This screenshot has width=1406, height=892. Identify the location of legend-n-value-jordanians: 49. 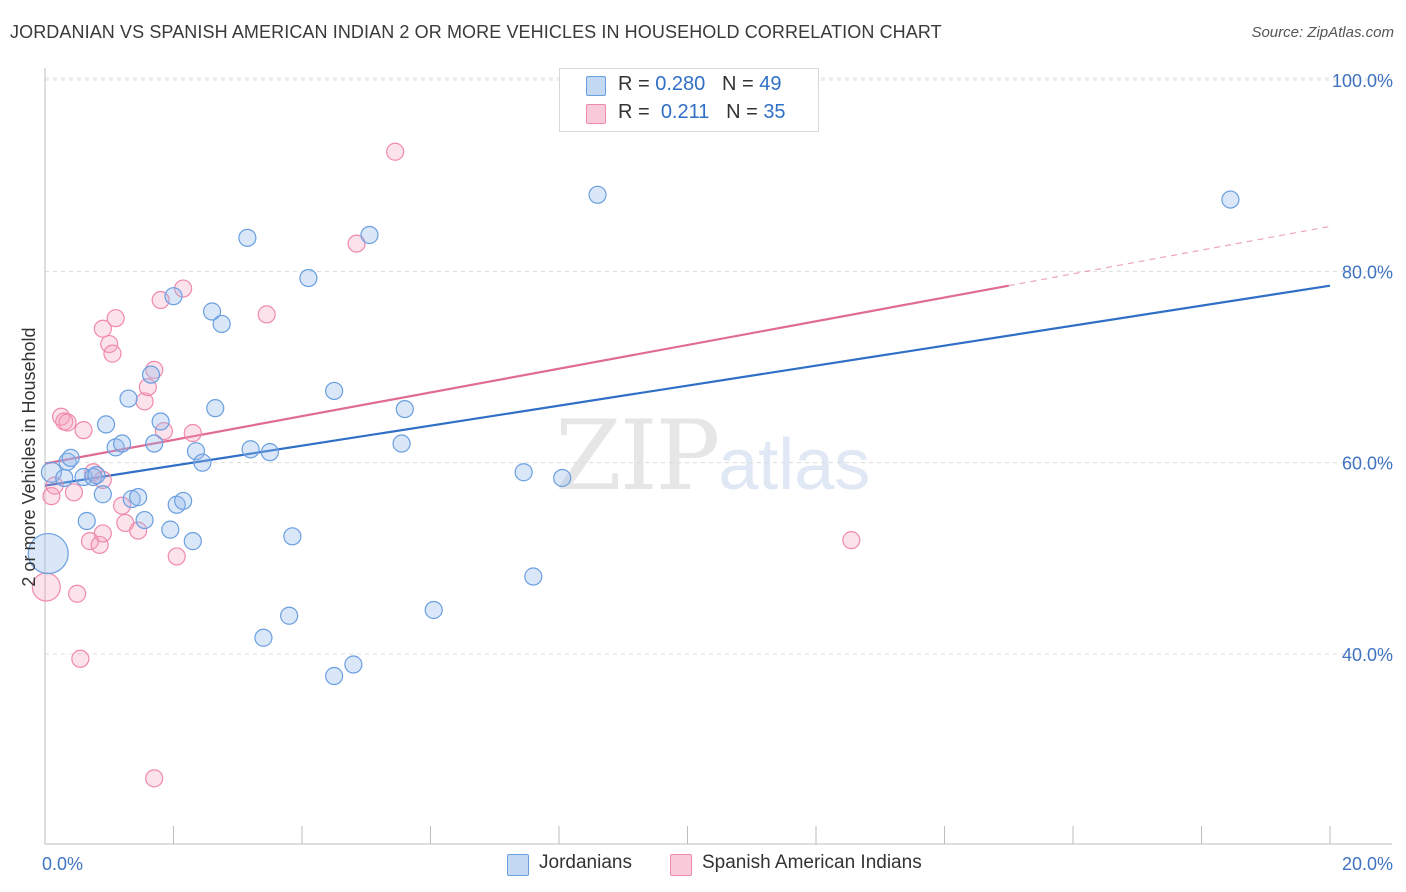
(770, 84).